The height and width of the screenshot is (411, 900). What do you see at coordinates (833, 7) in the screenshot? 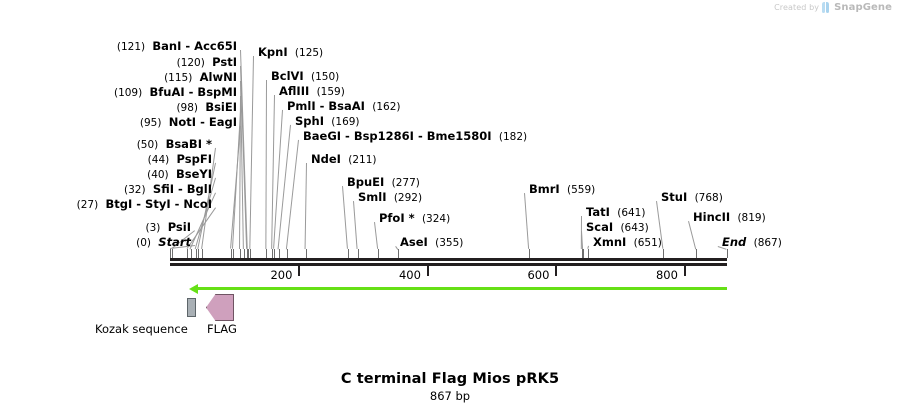
I see `snapgene-watermark: Created by SnapGene` at bounding box center [833, 7].